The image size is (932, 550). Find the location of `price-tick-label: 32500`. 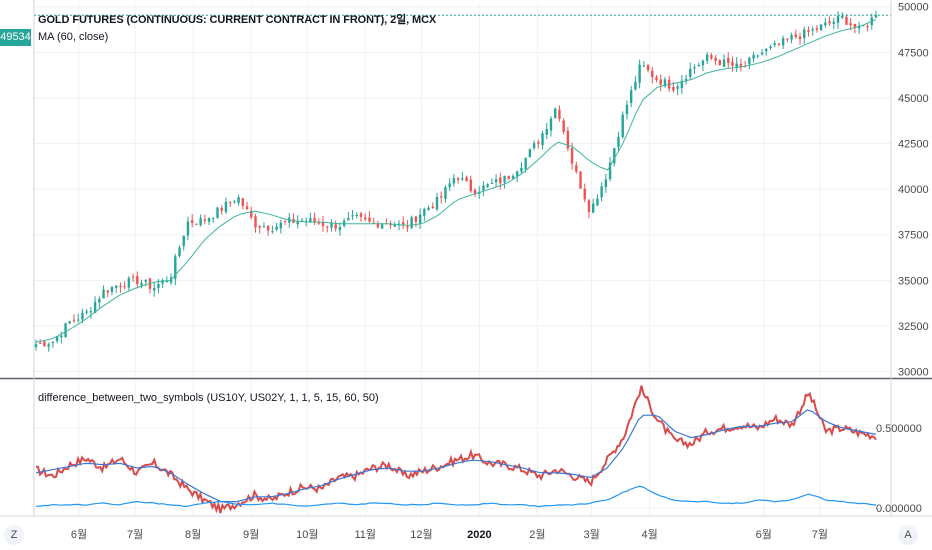

price-tick-label: 32500 is located at coordinates (913, 327).